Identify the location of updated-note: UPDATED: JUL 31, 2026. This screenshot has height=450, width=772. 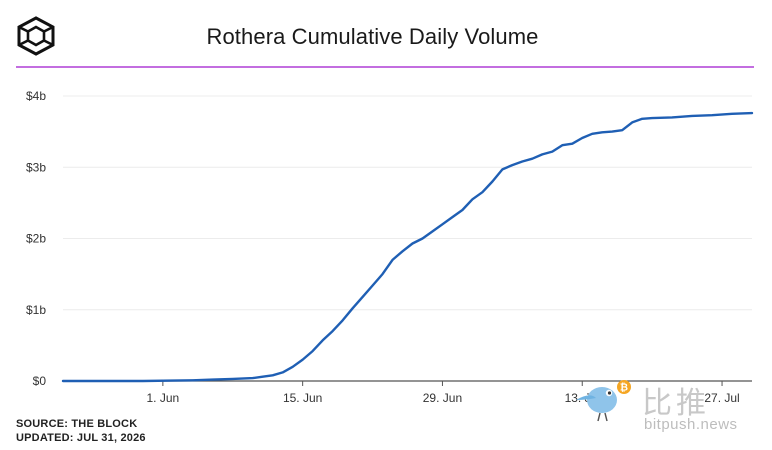
(81, 438).